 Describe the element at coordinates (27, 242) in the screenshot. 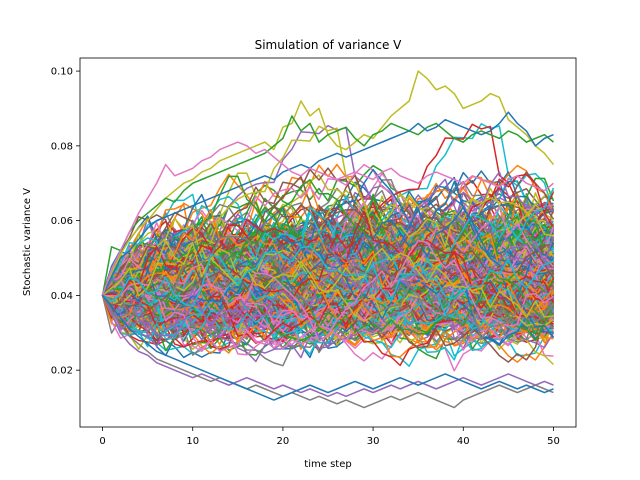

I see `y-axis-label: Stochastic variance V` at that location.